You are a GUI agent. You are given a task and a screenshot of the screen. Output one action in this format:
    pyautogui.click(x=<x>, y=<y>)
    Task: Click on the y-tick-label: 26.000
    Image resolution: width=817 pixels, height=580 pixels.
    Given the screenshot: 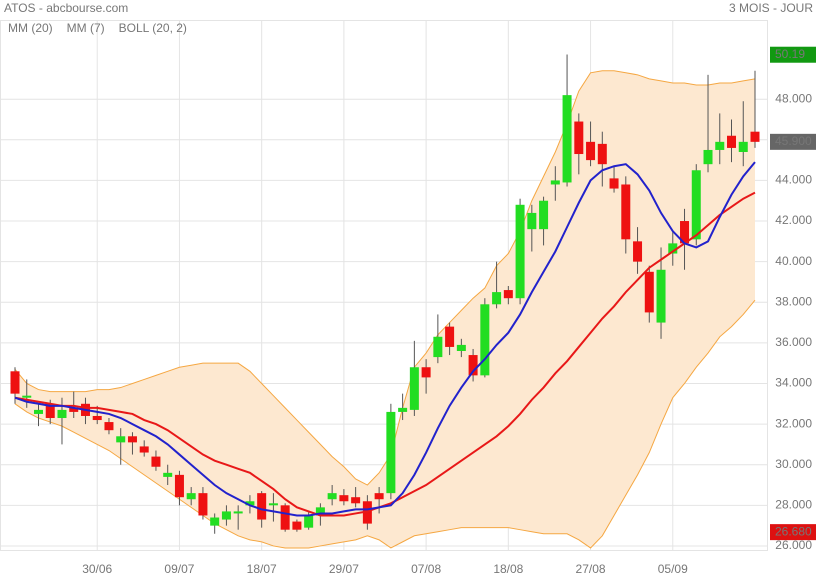 What is the action you would take?
    pyautogui.click(x=793, y=545)
    